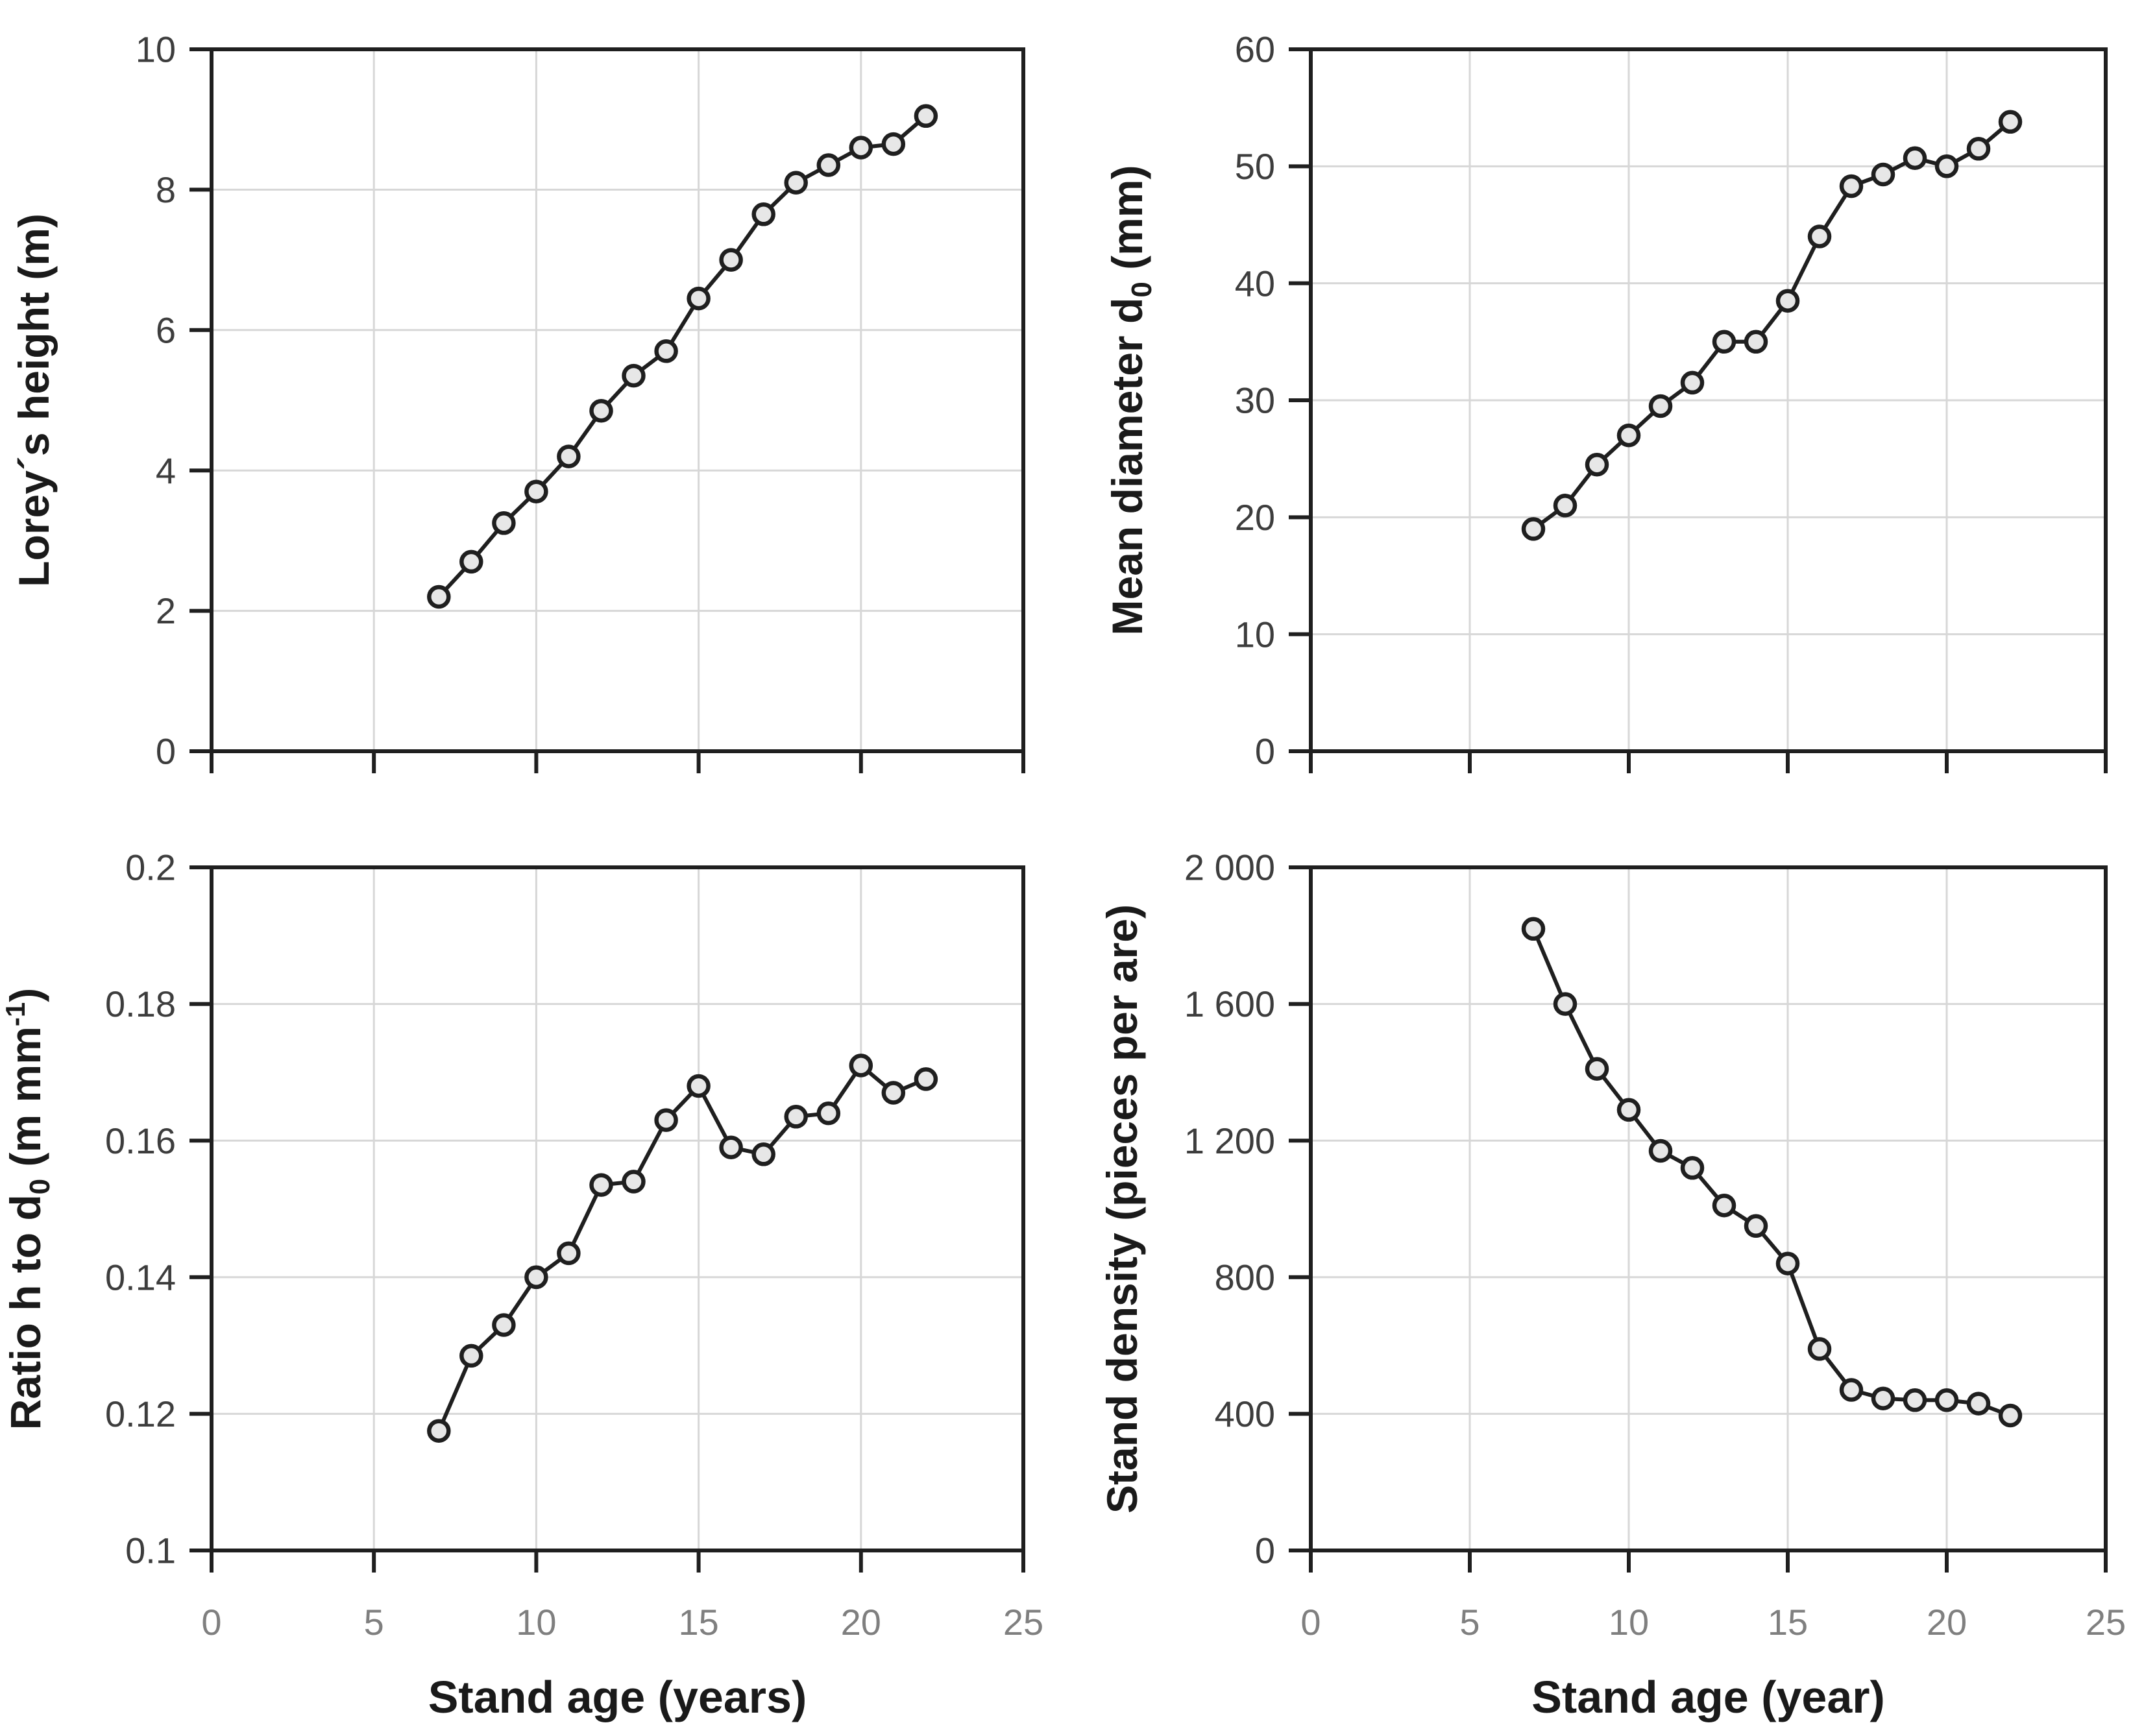 This screenshot has width=2144, height=1736. Describe the element at coordinates (1245, 1277) in the screenshot. I see `y-tick-label: 800` at that location.